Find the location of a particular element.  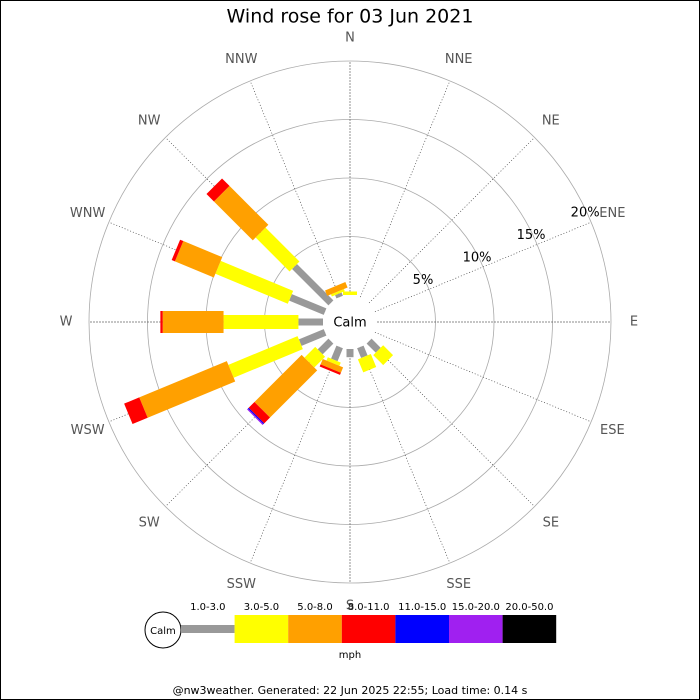

calm-circle is located at coordinates (350, 322).